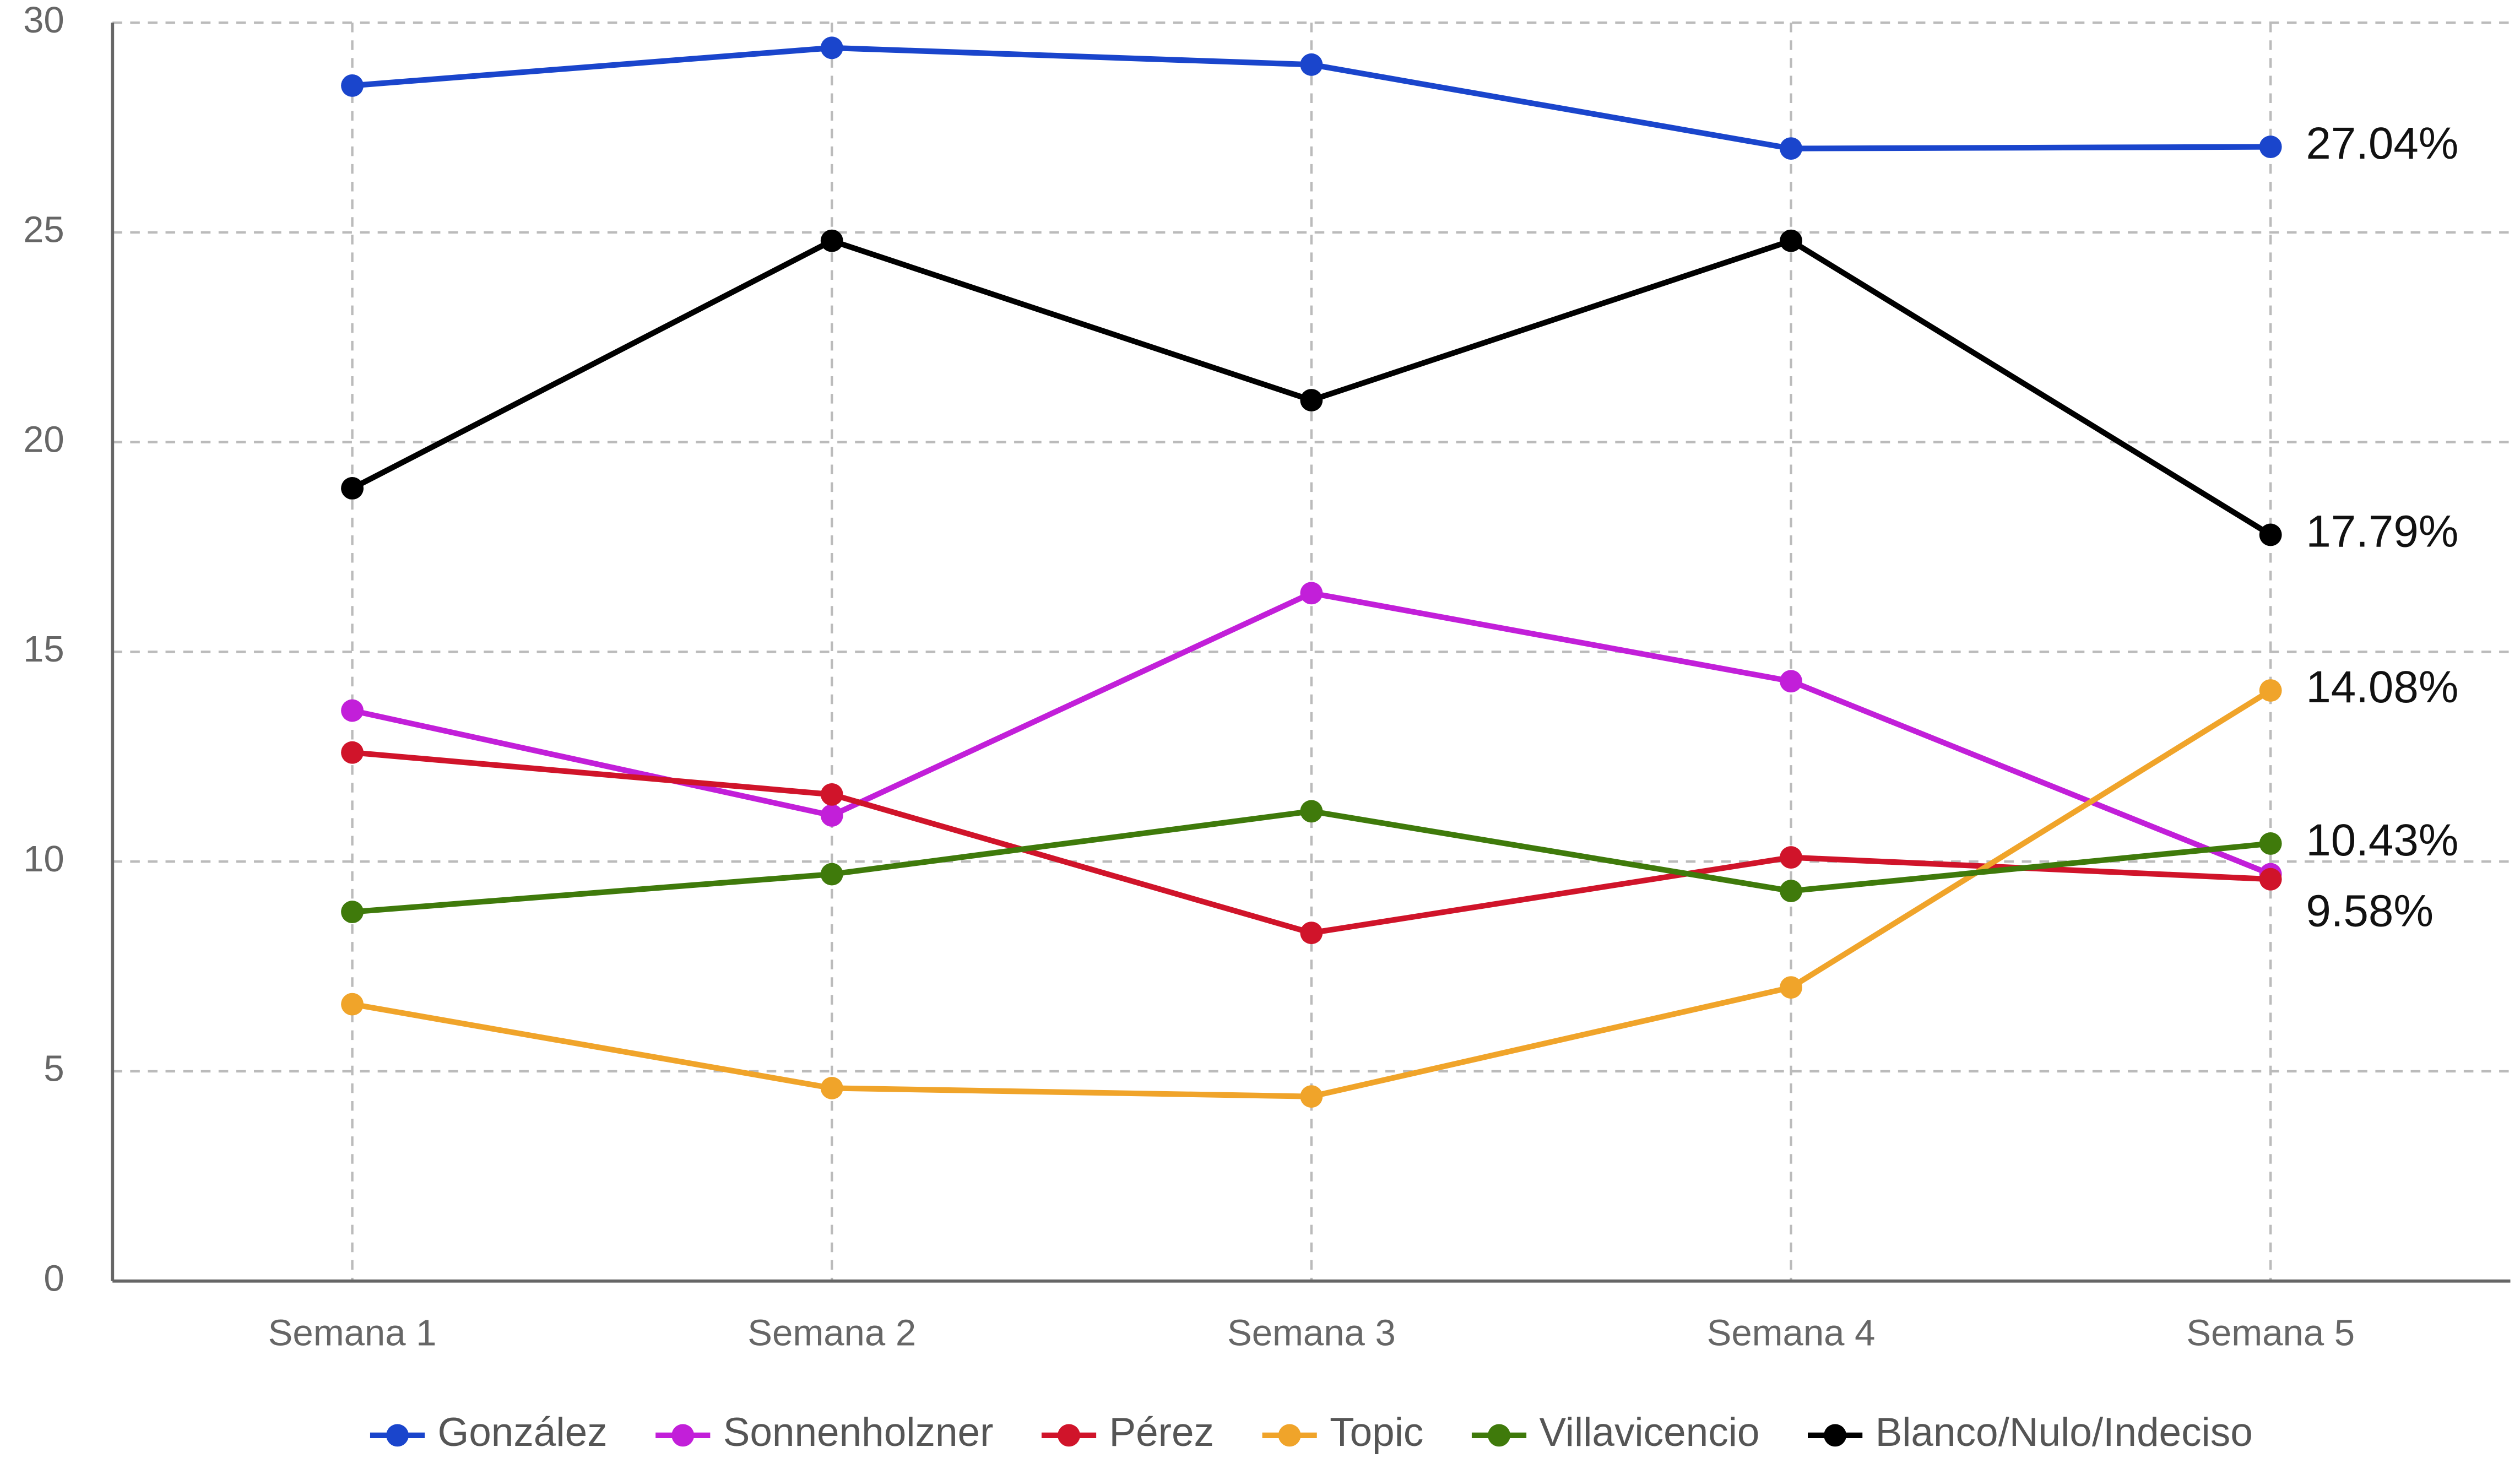  What do you see at coordinates (2382, 143) in the screenshot?
I see `value-label: 27.04%` at bounding box center [2382, 143].